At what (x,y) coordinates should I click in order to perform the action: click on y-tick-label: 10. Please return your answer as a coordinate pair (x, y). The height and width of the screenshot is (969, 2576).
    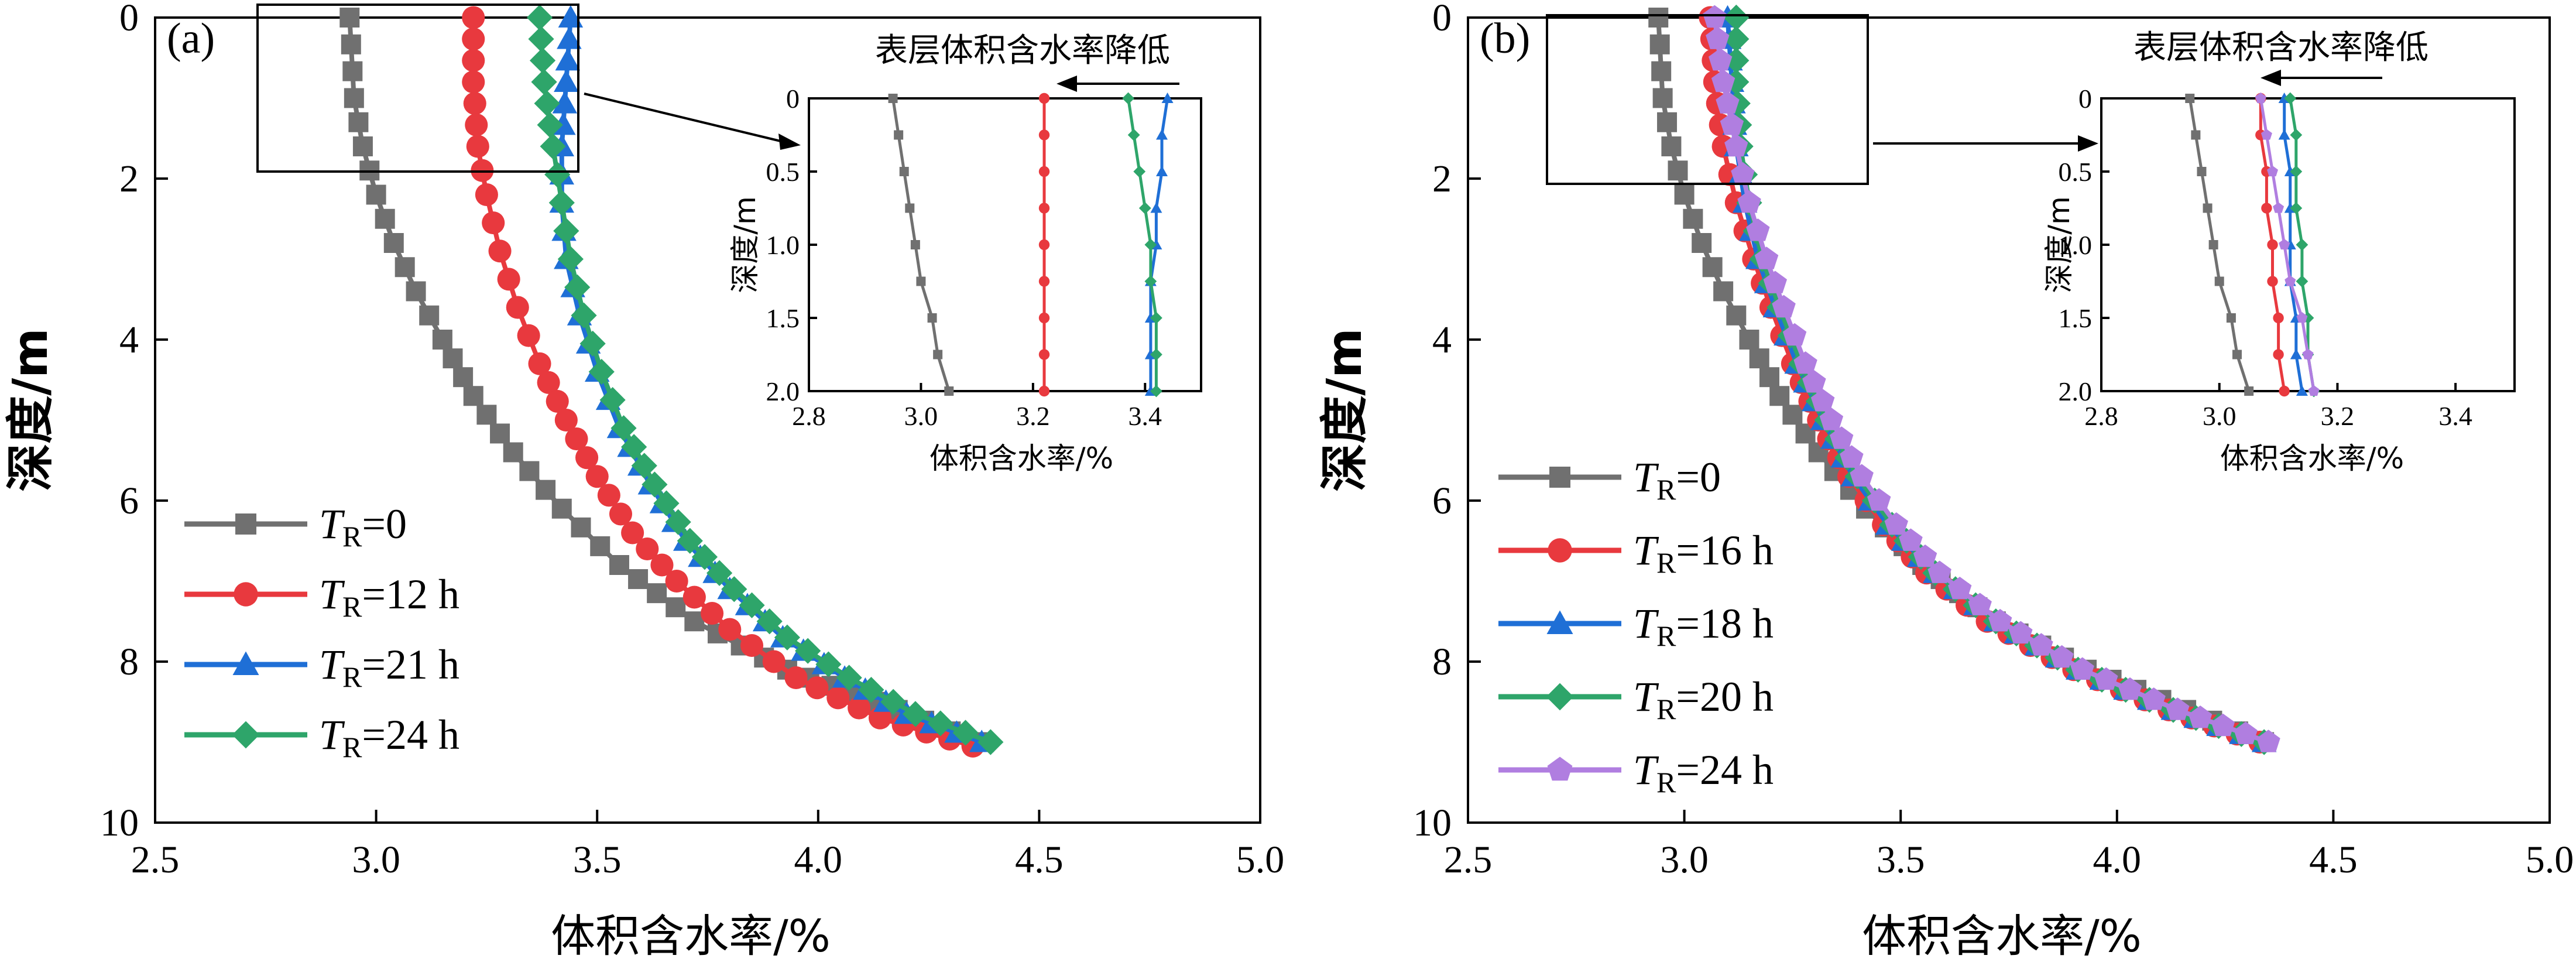
    Looking at the image, I should click on (119, 823).